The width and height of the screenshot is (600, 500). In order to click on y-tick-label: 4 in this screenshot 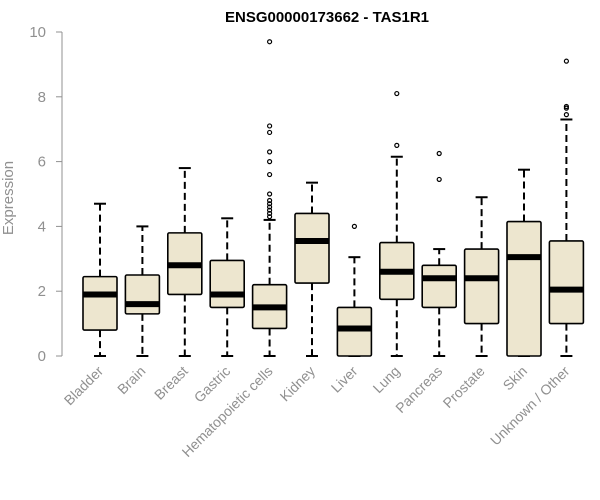, I will do `click(42, 226)`.